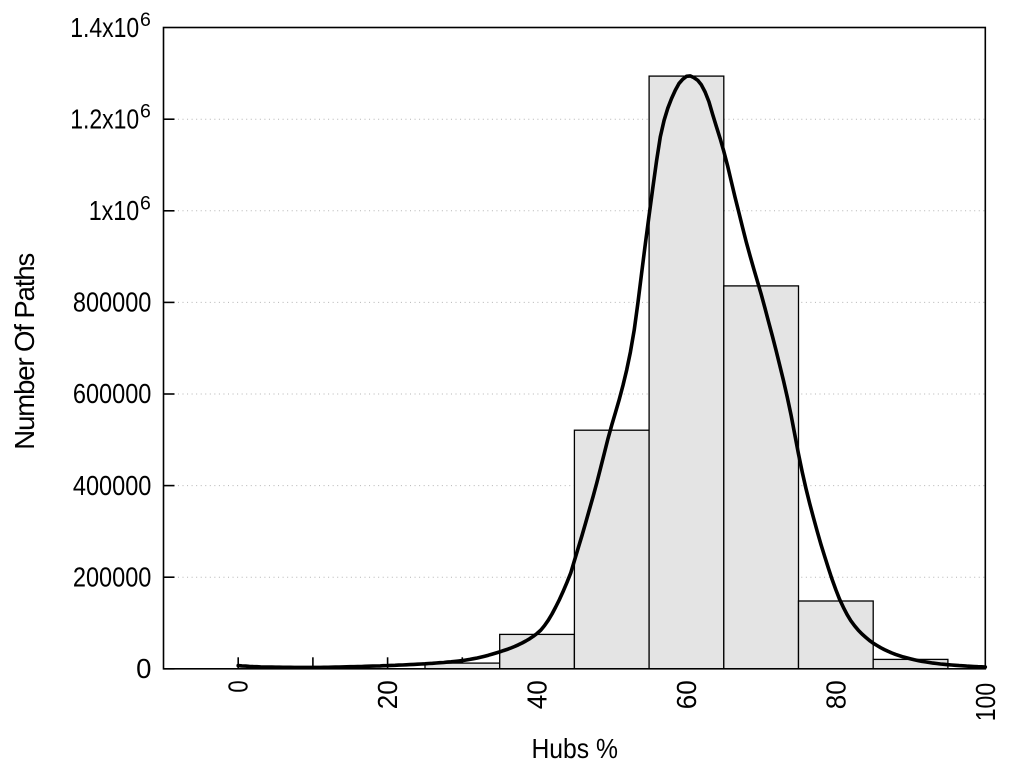 The height and width of the screenshot is (768, 1024). I want to click on svg-text: 1.2x10, so click(104, 118).